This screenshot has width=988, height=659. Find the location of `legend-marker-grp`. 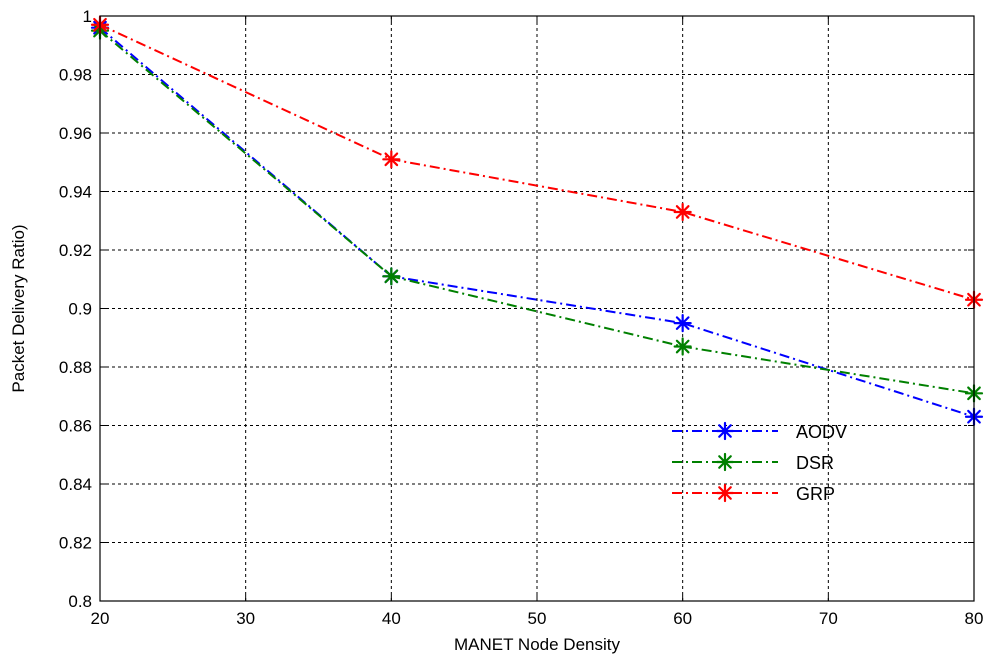

legend-marker-grp is located at coordinates (725, 493).